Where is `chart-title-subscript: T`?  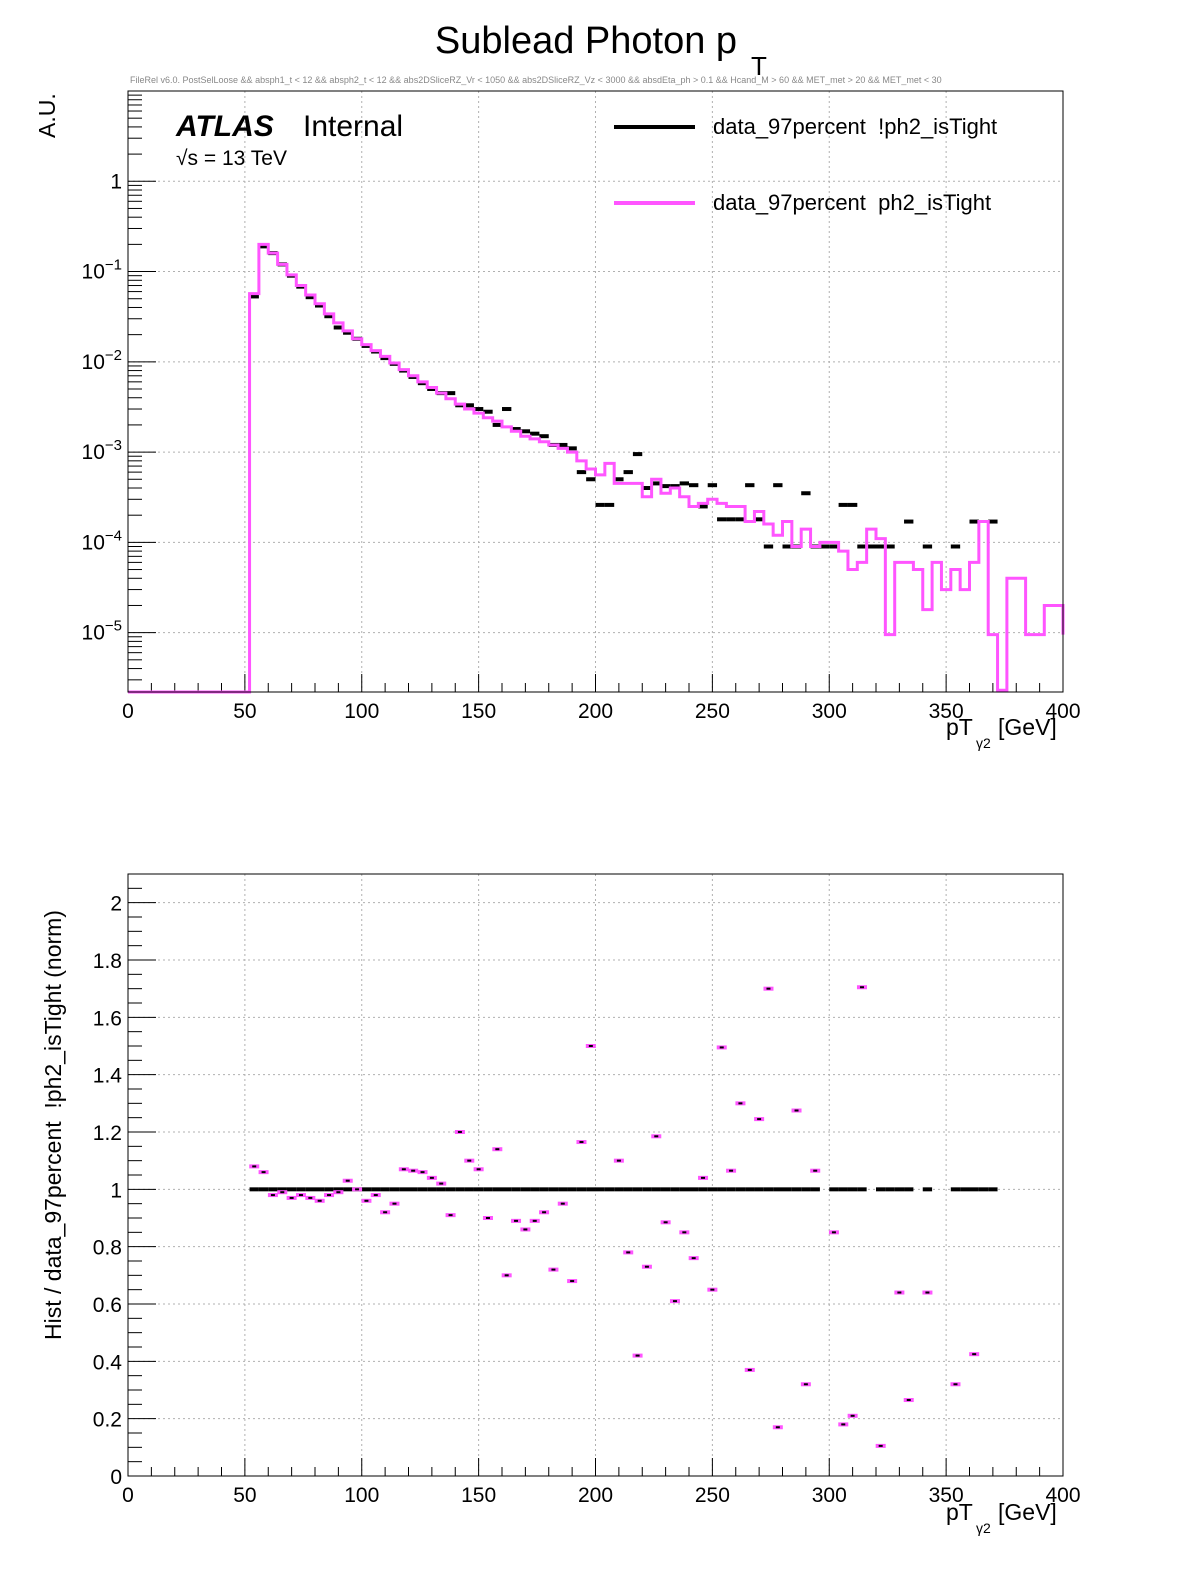
chart-title-subscript: T is located at coordinates (759, 66).